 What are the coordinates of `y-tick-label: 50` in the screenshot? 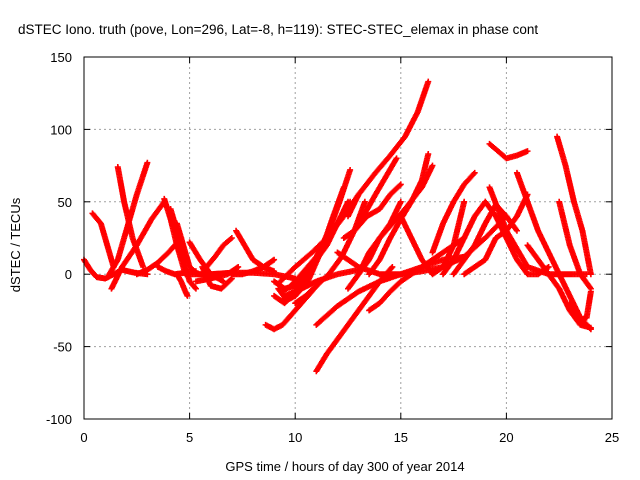 It's located at (65, 202).